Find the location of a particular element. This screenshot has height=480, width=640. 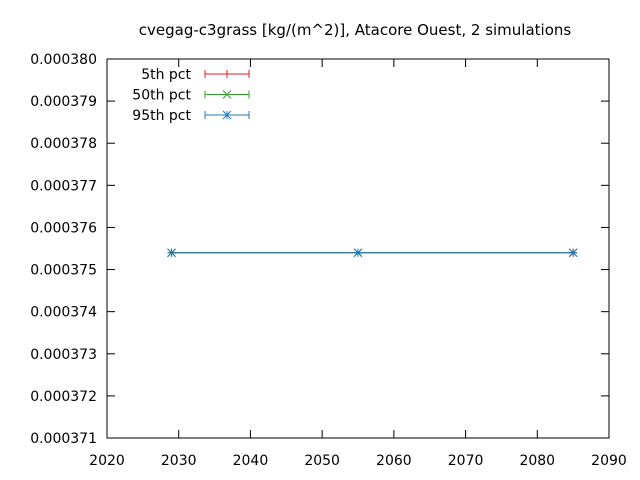

x-tick-label: 2040 is located at coordinates (251, 461).